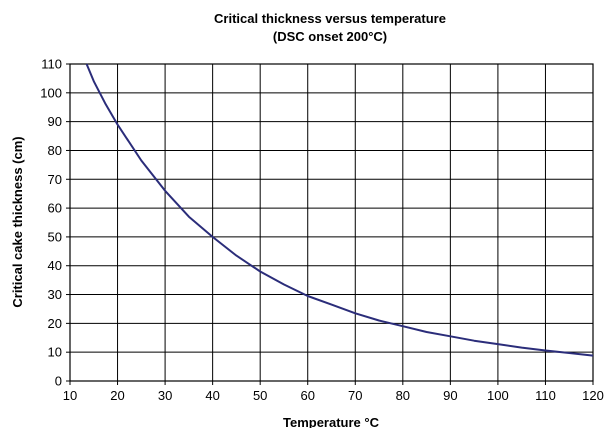 Image resolution: width=607 pixels, height=428 pixels. Describe the element at coordinates (403, 395) in the screenshot. I see `x-tick-label: 80` at that location.